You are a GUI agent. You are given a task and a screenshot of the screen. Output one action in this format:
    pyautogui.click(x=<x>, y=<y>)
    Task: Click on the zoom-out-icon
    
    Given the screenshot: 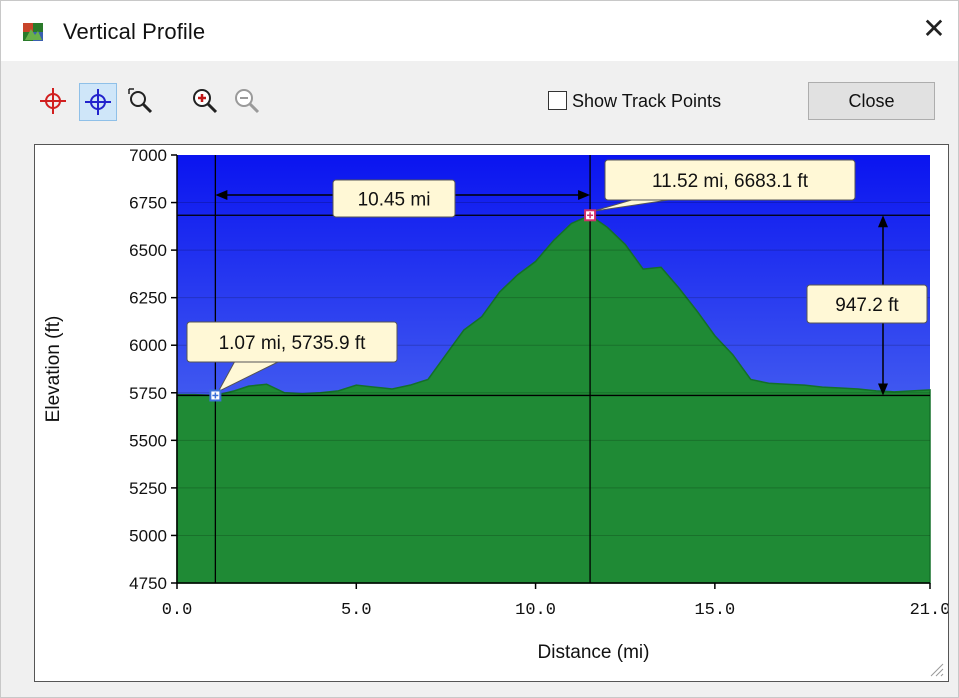 What is the action you would take?
    pyautogui.click(x=247, y=101)
    